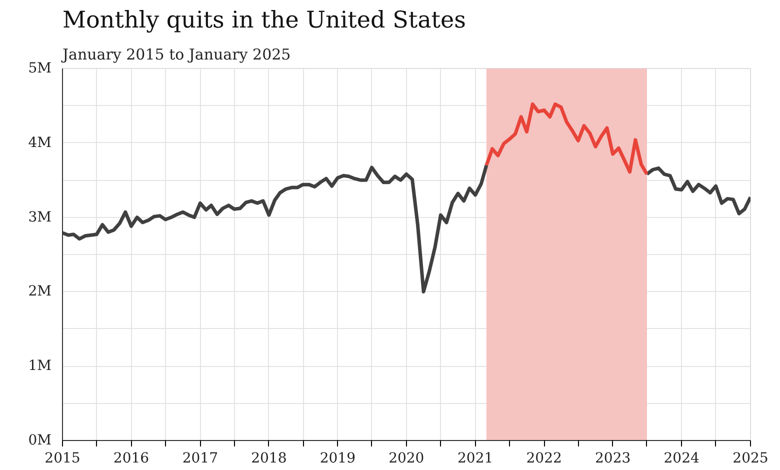  Describe the element at coordinates (175, 55) in the screenshot. I see `chart-subtitle: January 2015 to January 2025` at that location.